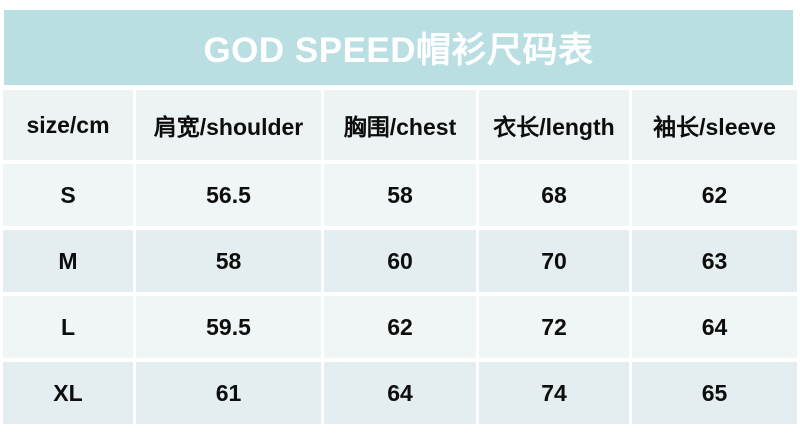 Image resolution: width=800 pixels, height=437 pixels. What do you see at coordinates (68, 327) in the screenshot?
I see `size-cell: L` at bounding box center [68, 327].